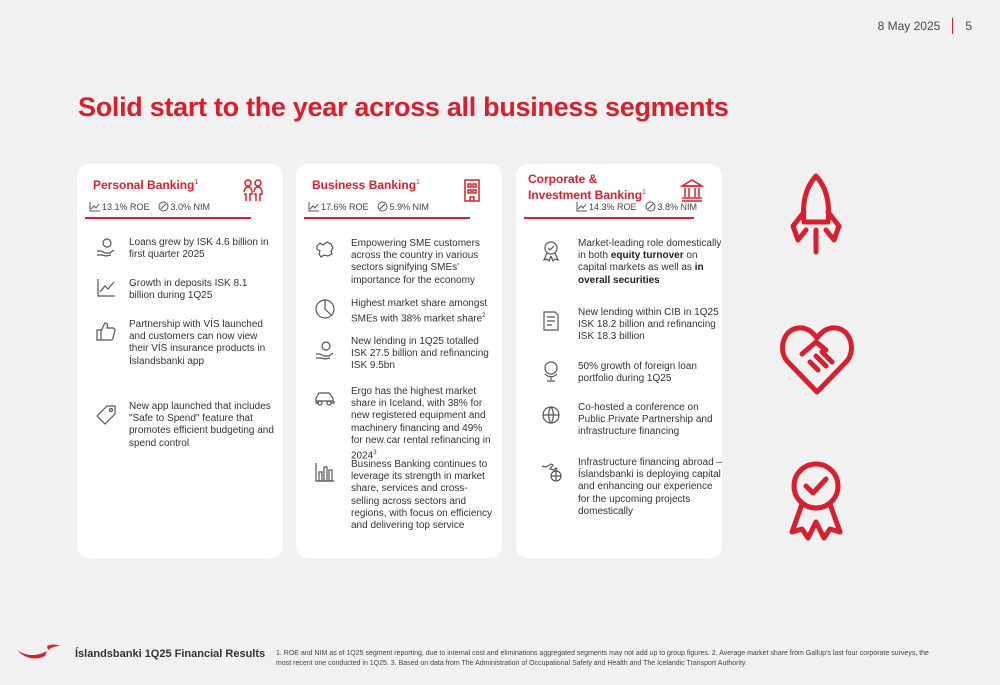 This screenshot has height=685, width=1000. What do you see at coordinates (170, 654) in the screenshot?
I see `footer-title: Íslandsbanki 1Q25 Financial Results` at bounding box center [170, 654].